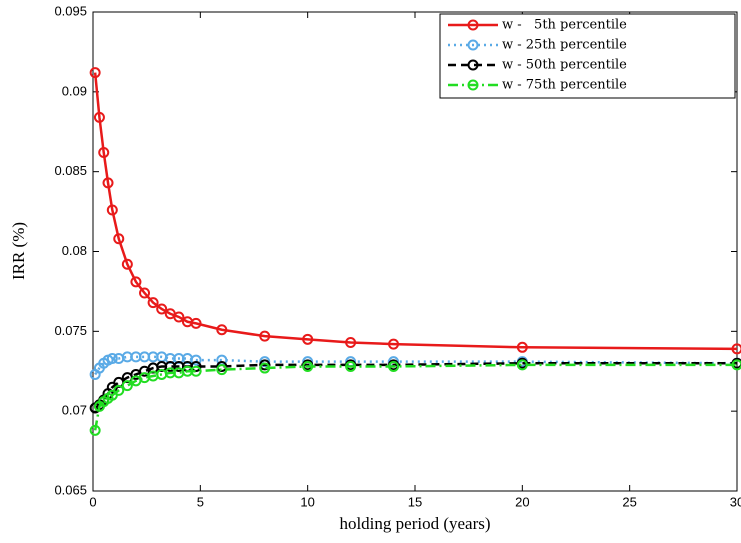 The image size is (741, 543). What do you see at coordinates (70, 489) in the screenshot?
I see `y-tick-label: 0.065` at bounding box center [70, 489].